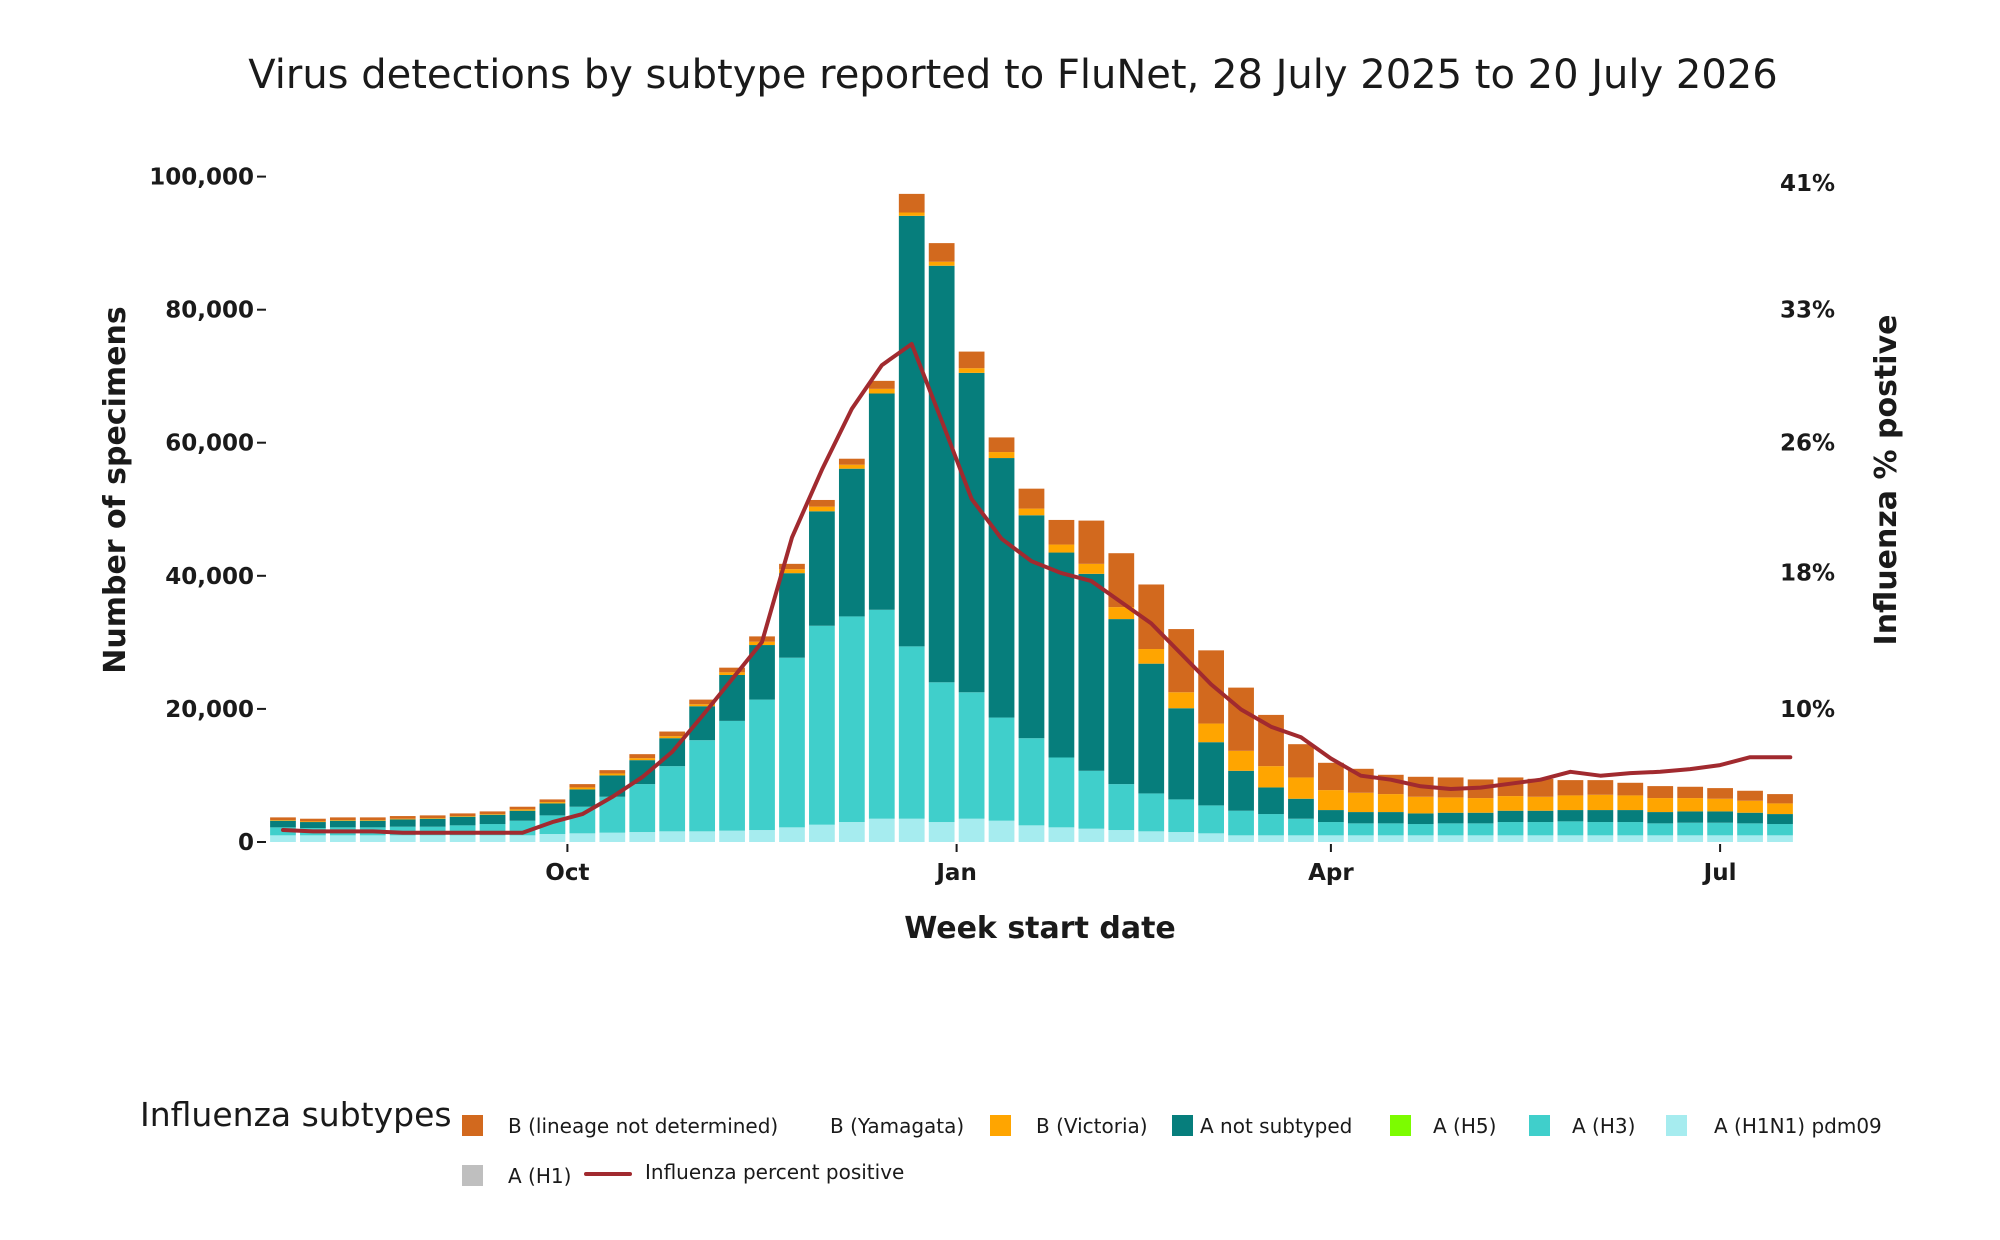 The width and height of the screenshot is (2000, 1240). Describe the element at coordinates (1141, 865) in the screenshot. I see `x-axis: Oct Jan Apr Jul` at that location.